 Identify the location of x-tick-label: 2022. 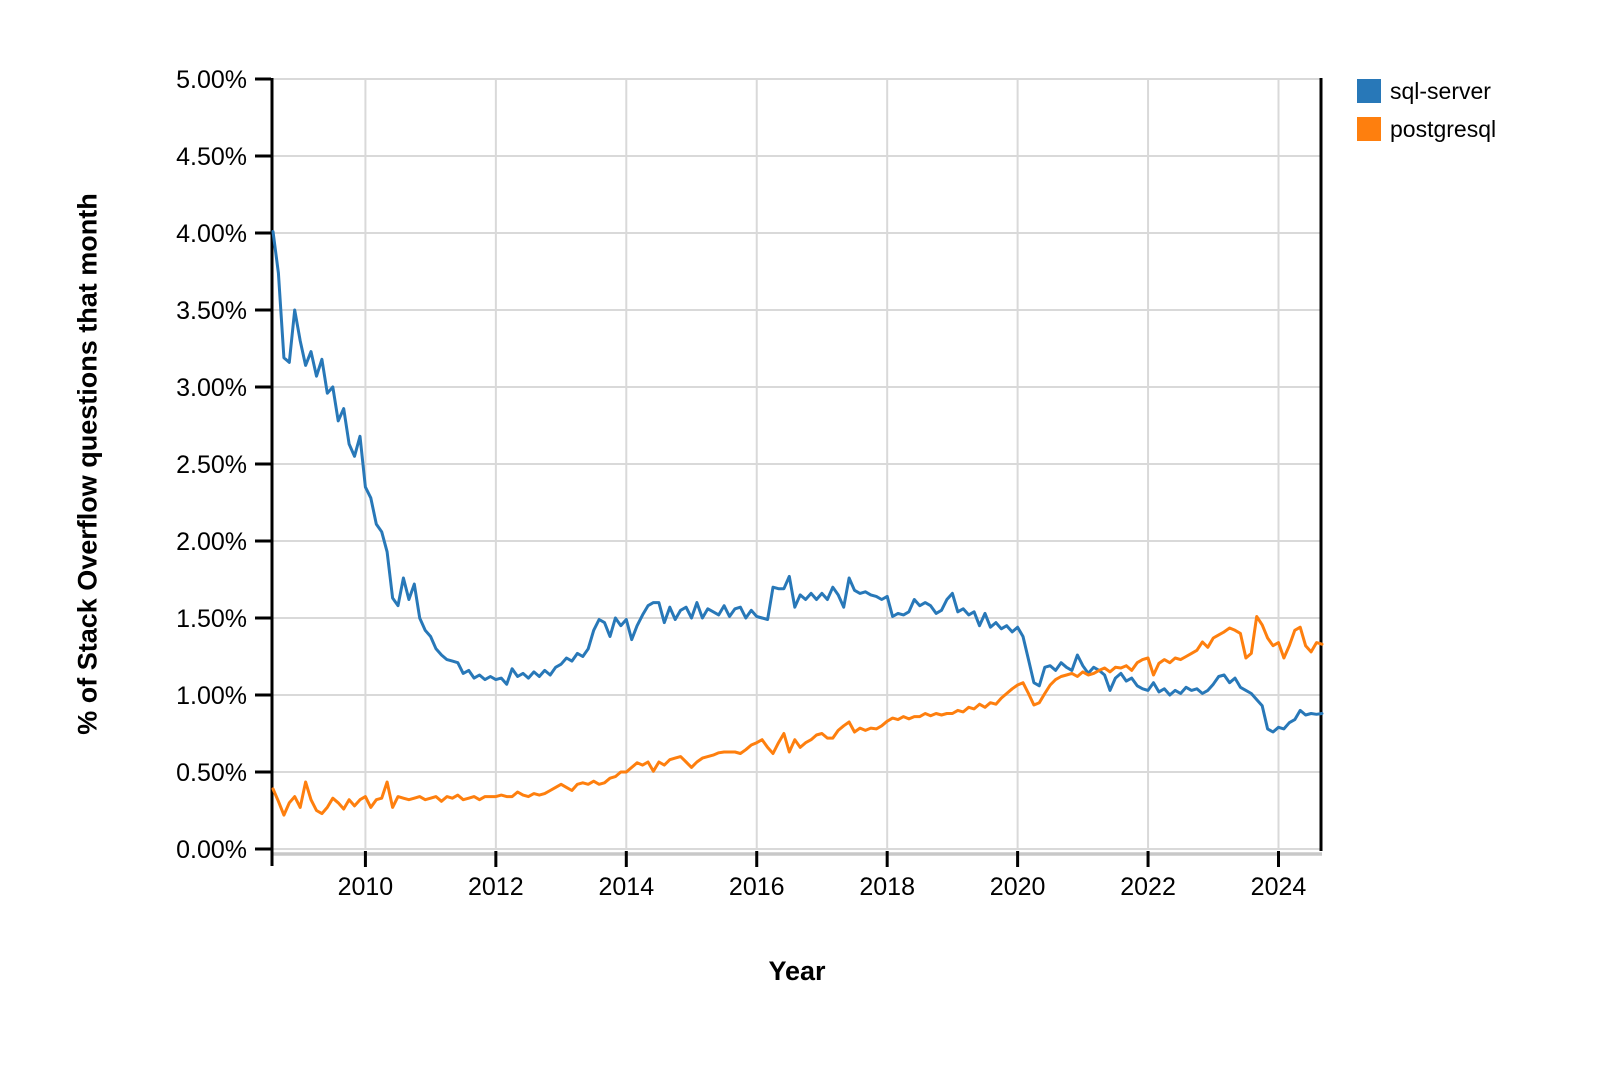
(1148, 887).